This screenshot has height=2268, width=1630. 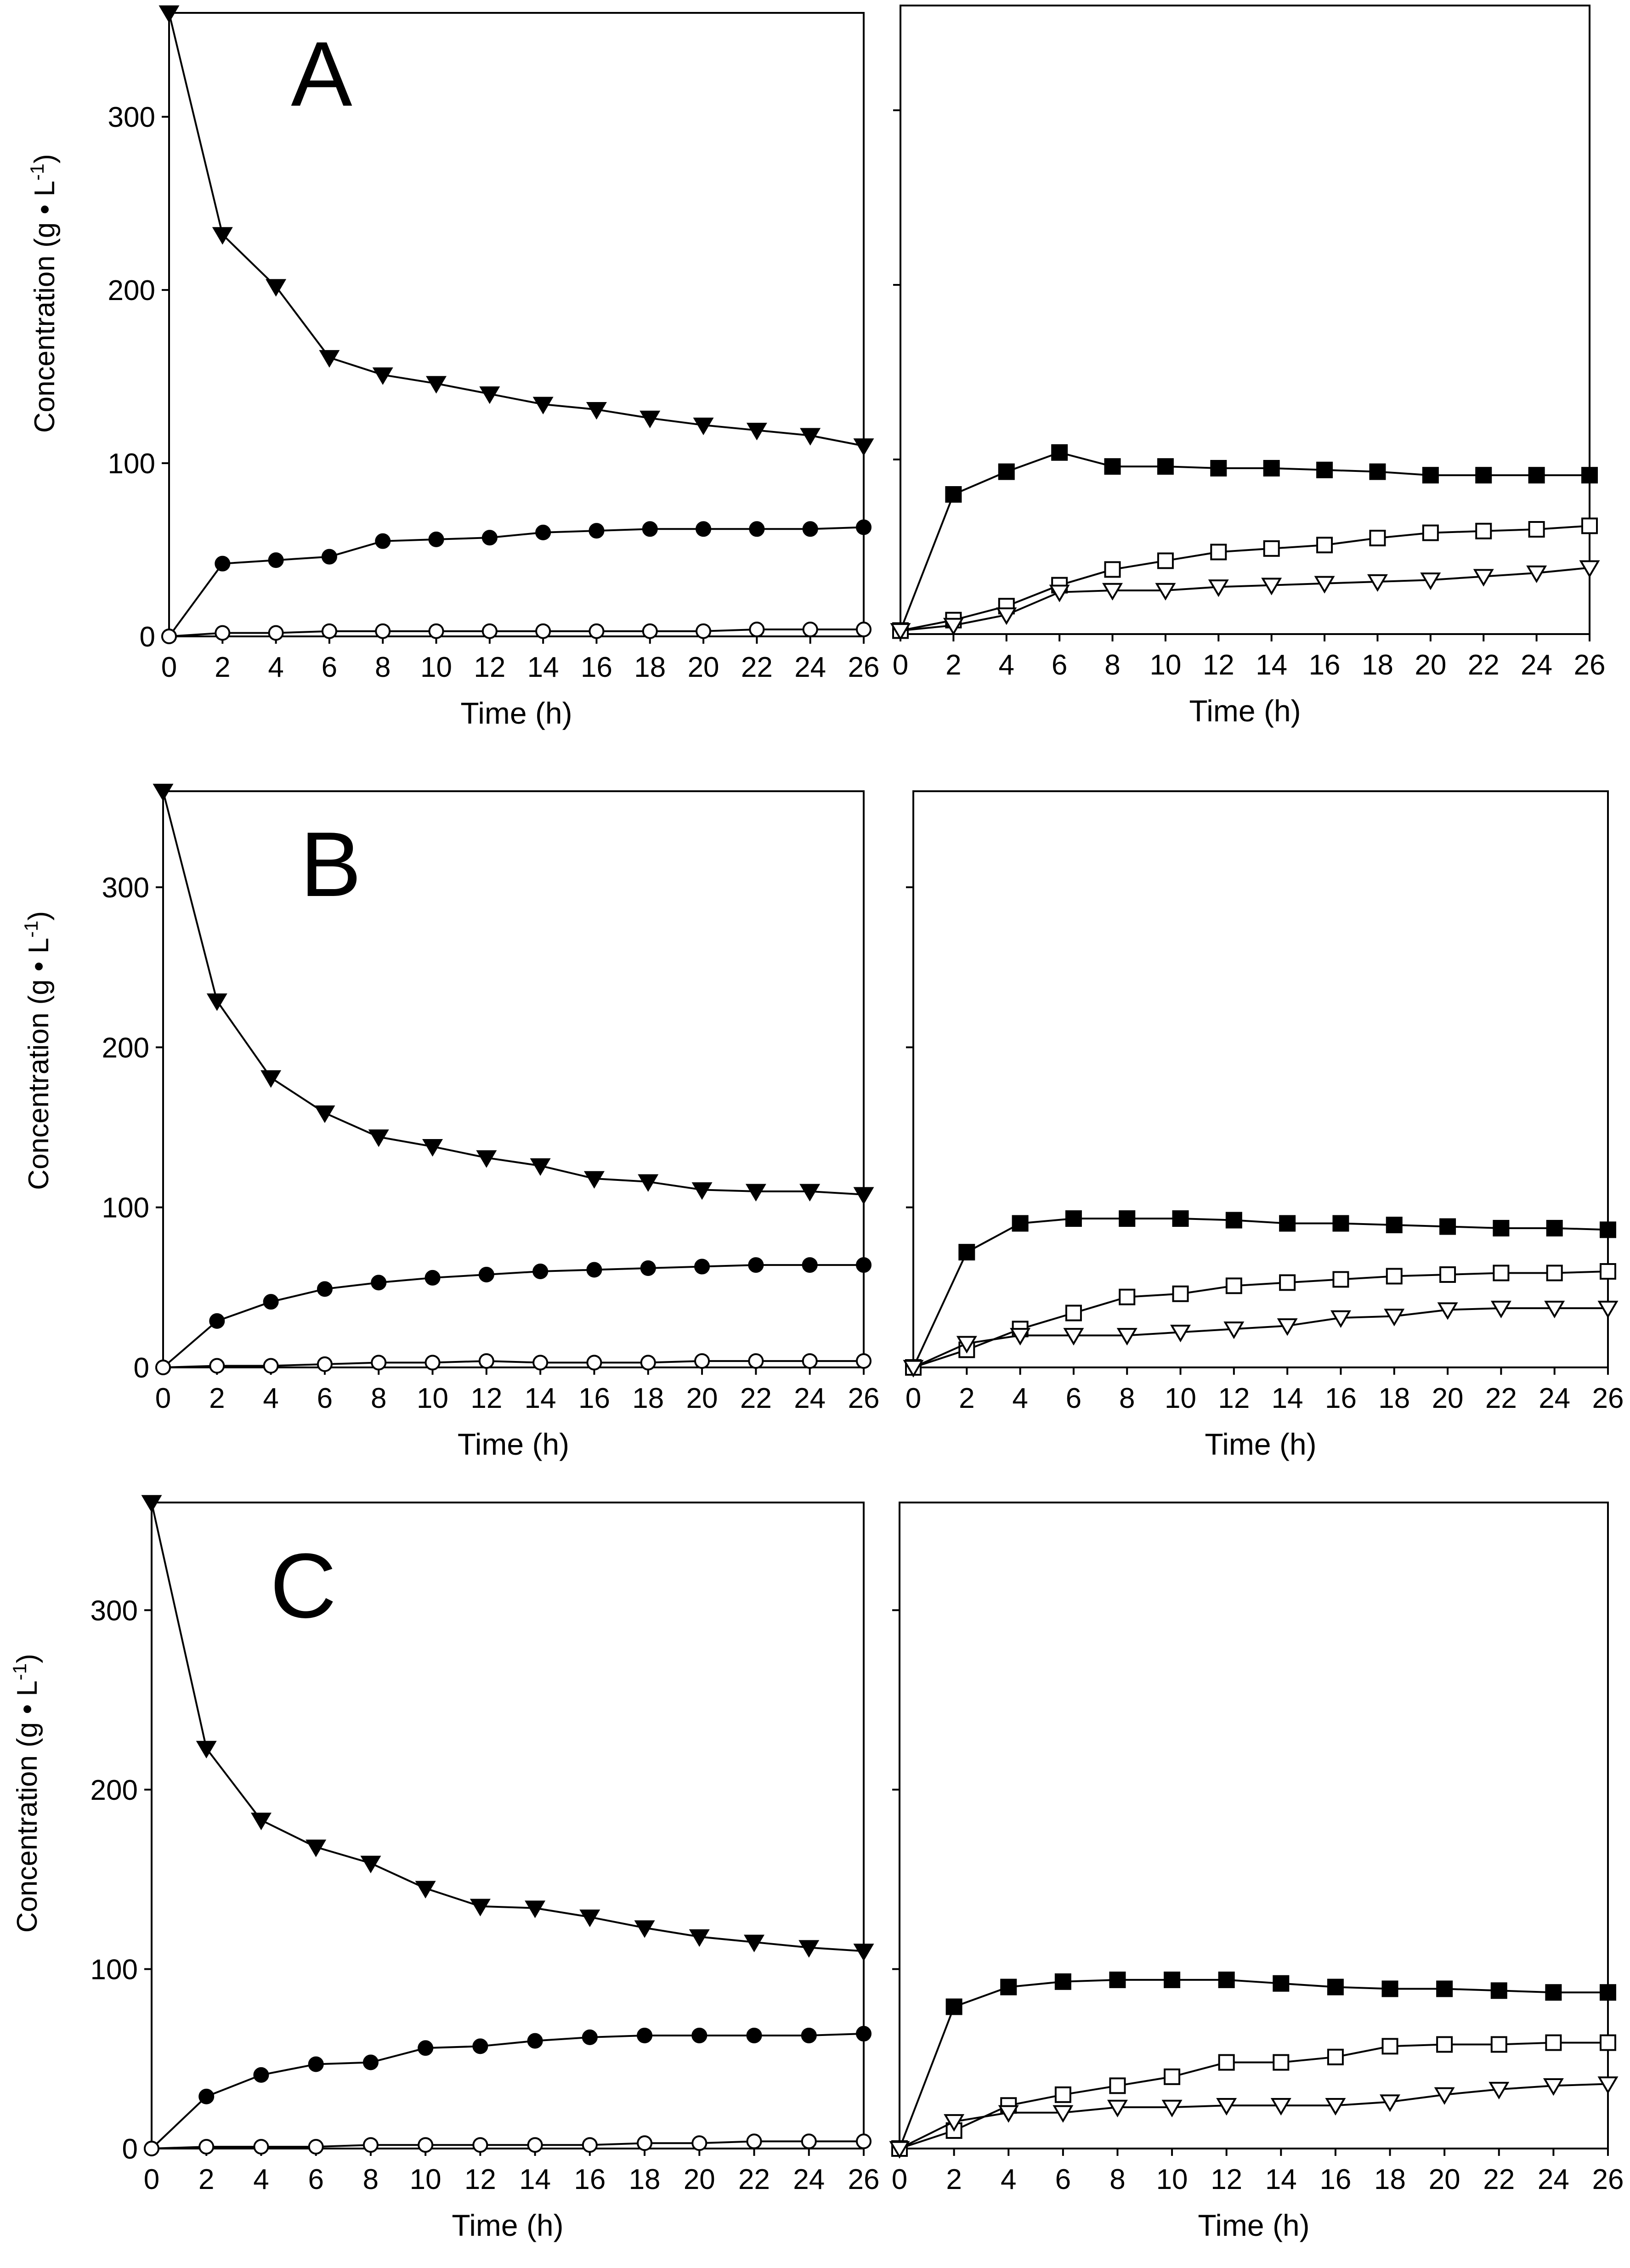 I want to click on x-tick-label: 14, so click(x=1271, y=665).